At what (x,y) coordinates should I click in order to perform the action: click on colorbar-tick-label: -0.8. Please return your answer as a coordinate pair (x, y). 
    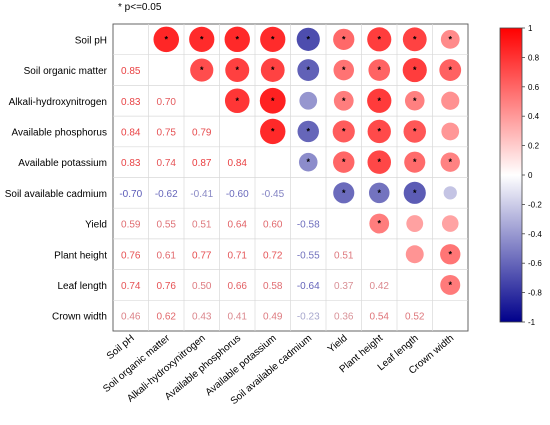
    Looking at the image, I should click on (535, 293).